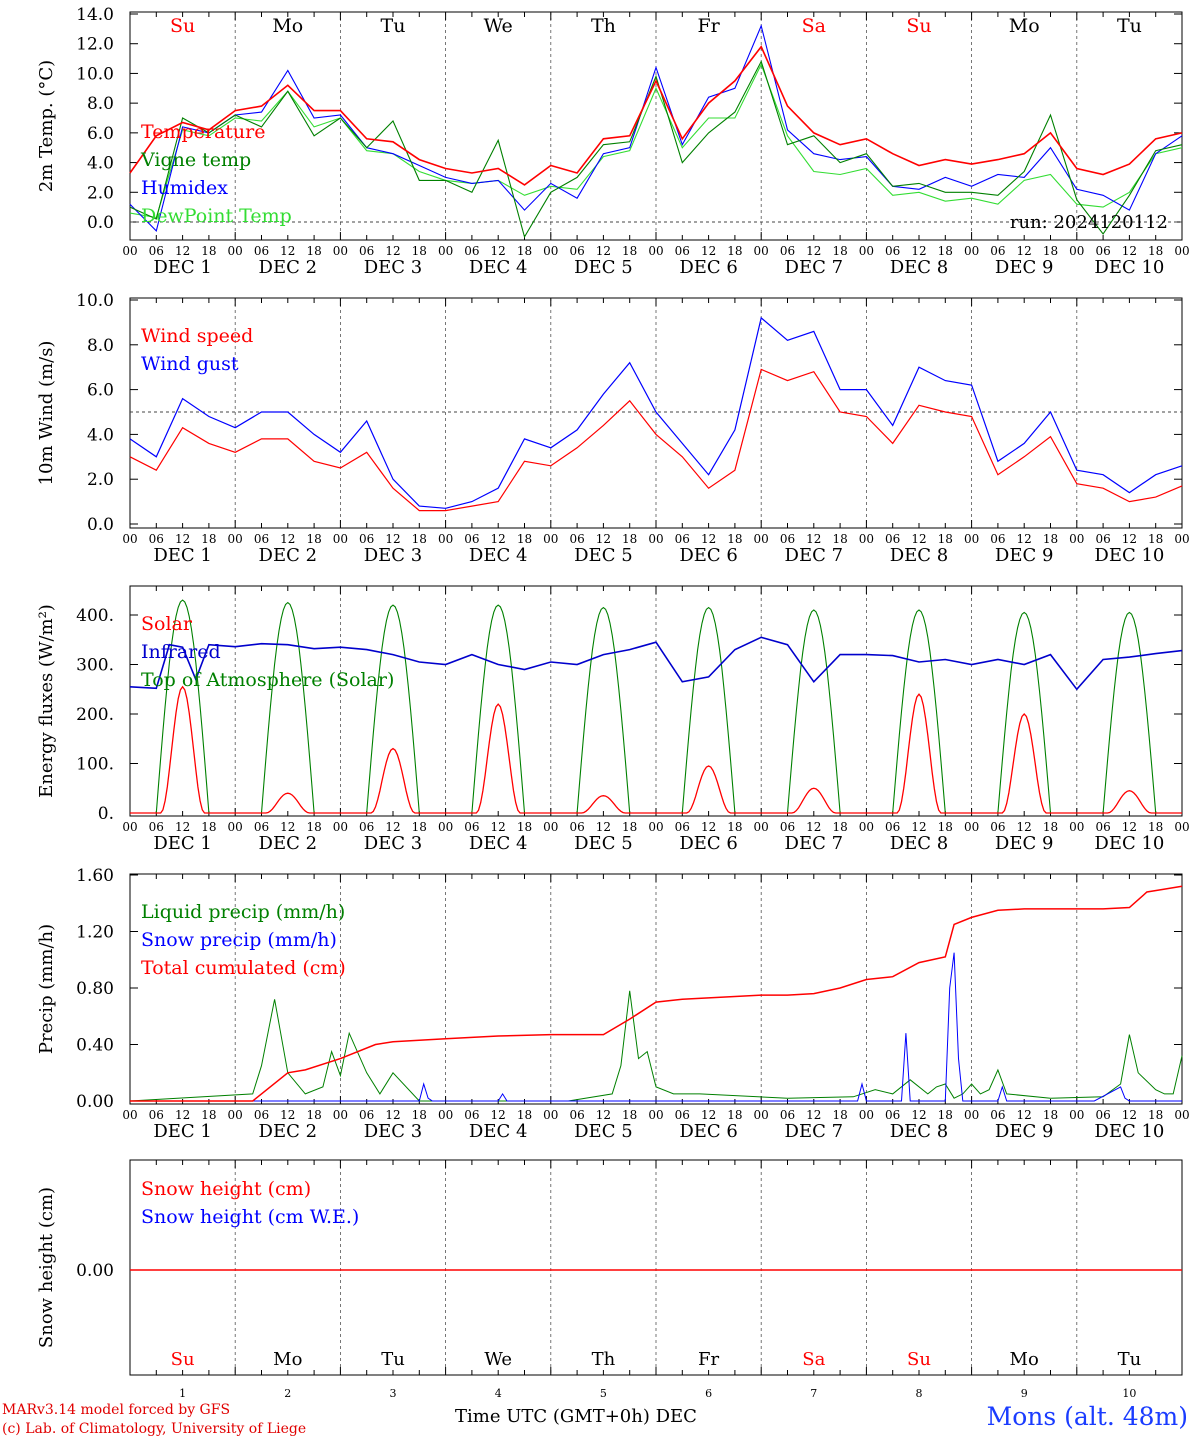 Image resolution: width=1194 pixels, height=1440 pixels. Describe the element at coordinates (813, 1393) in the screenshot. I see `day-number-label: 7` at that location.